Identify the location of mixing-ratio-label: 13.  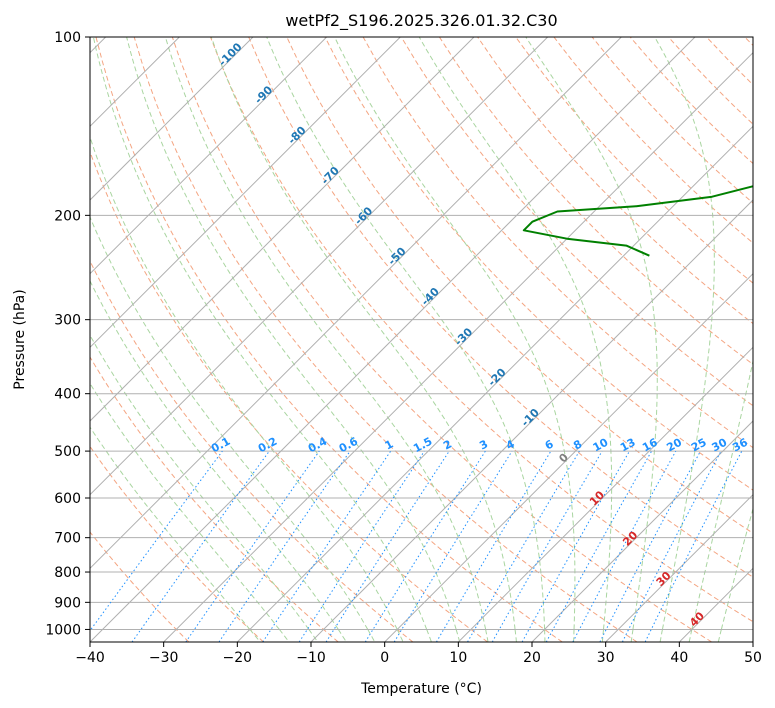
(628, 445).